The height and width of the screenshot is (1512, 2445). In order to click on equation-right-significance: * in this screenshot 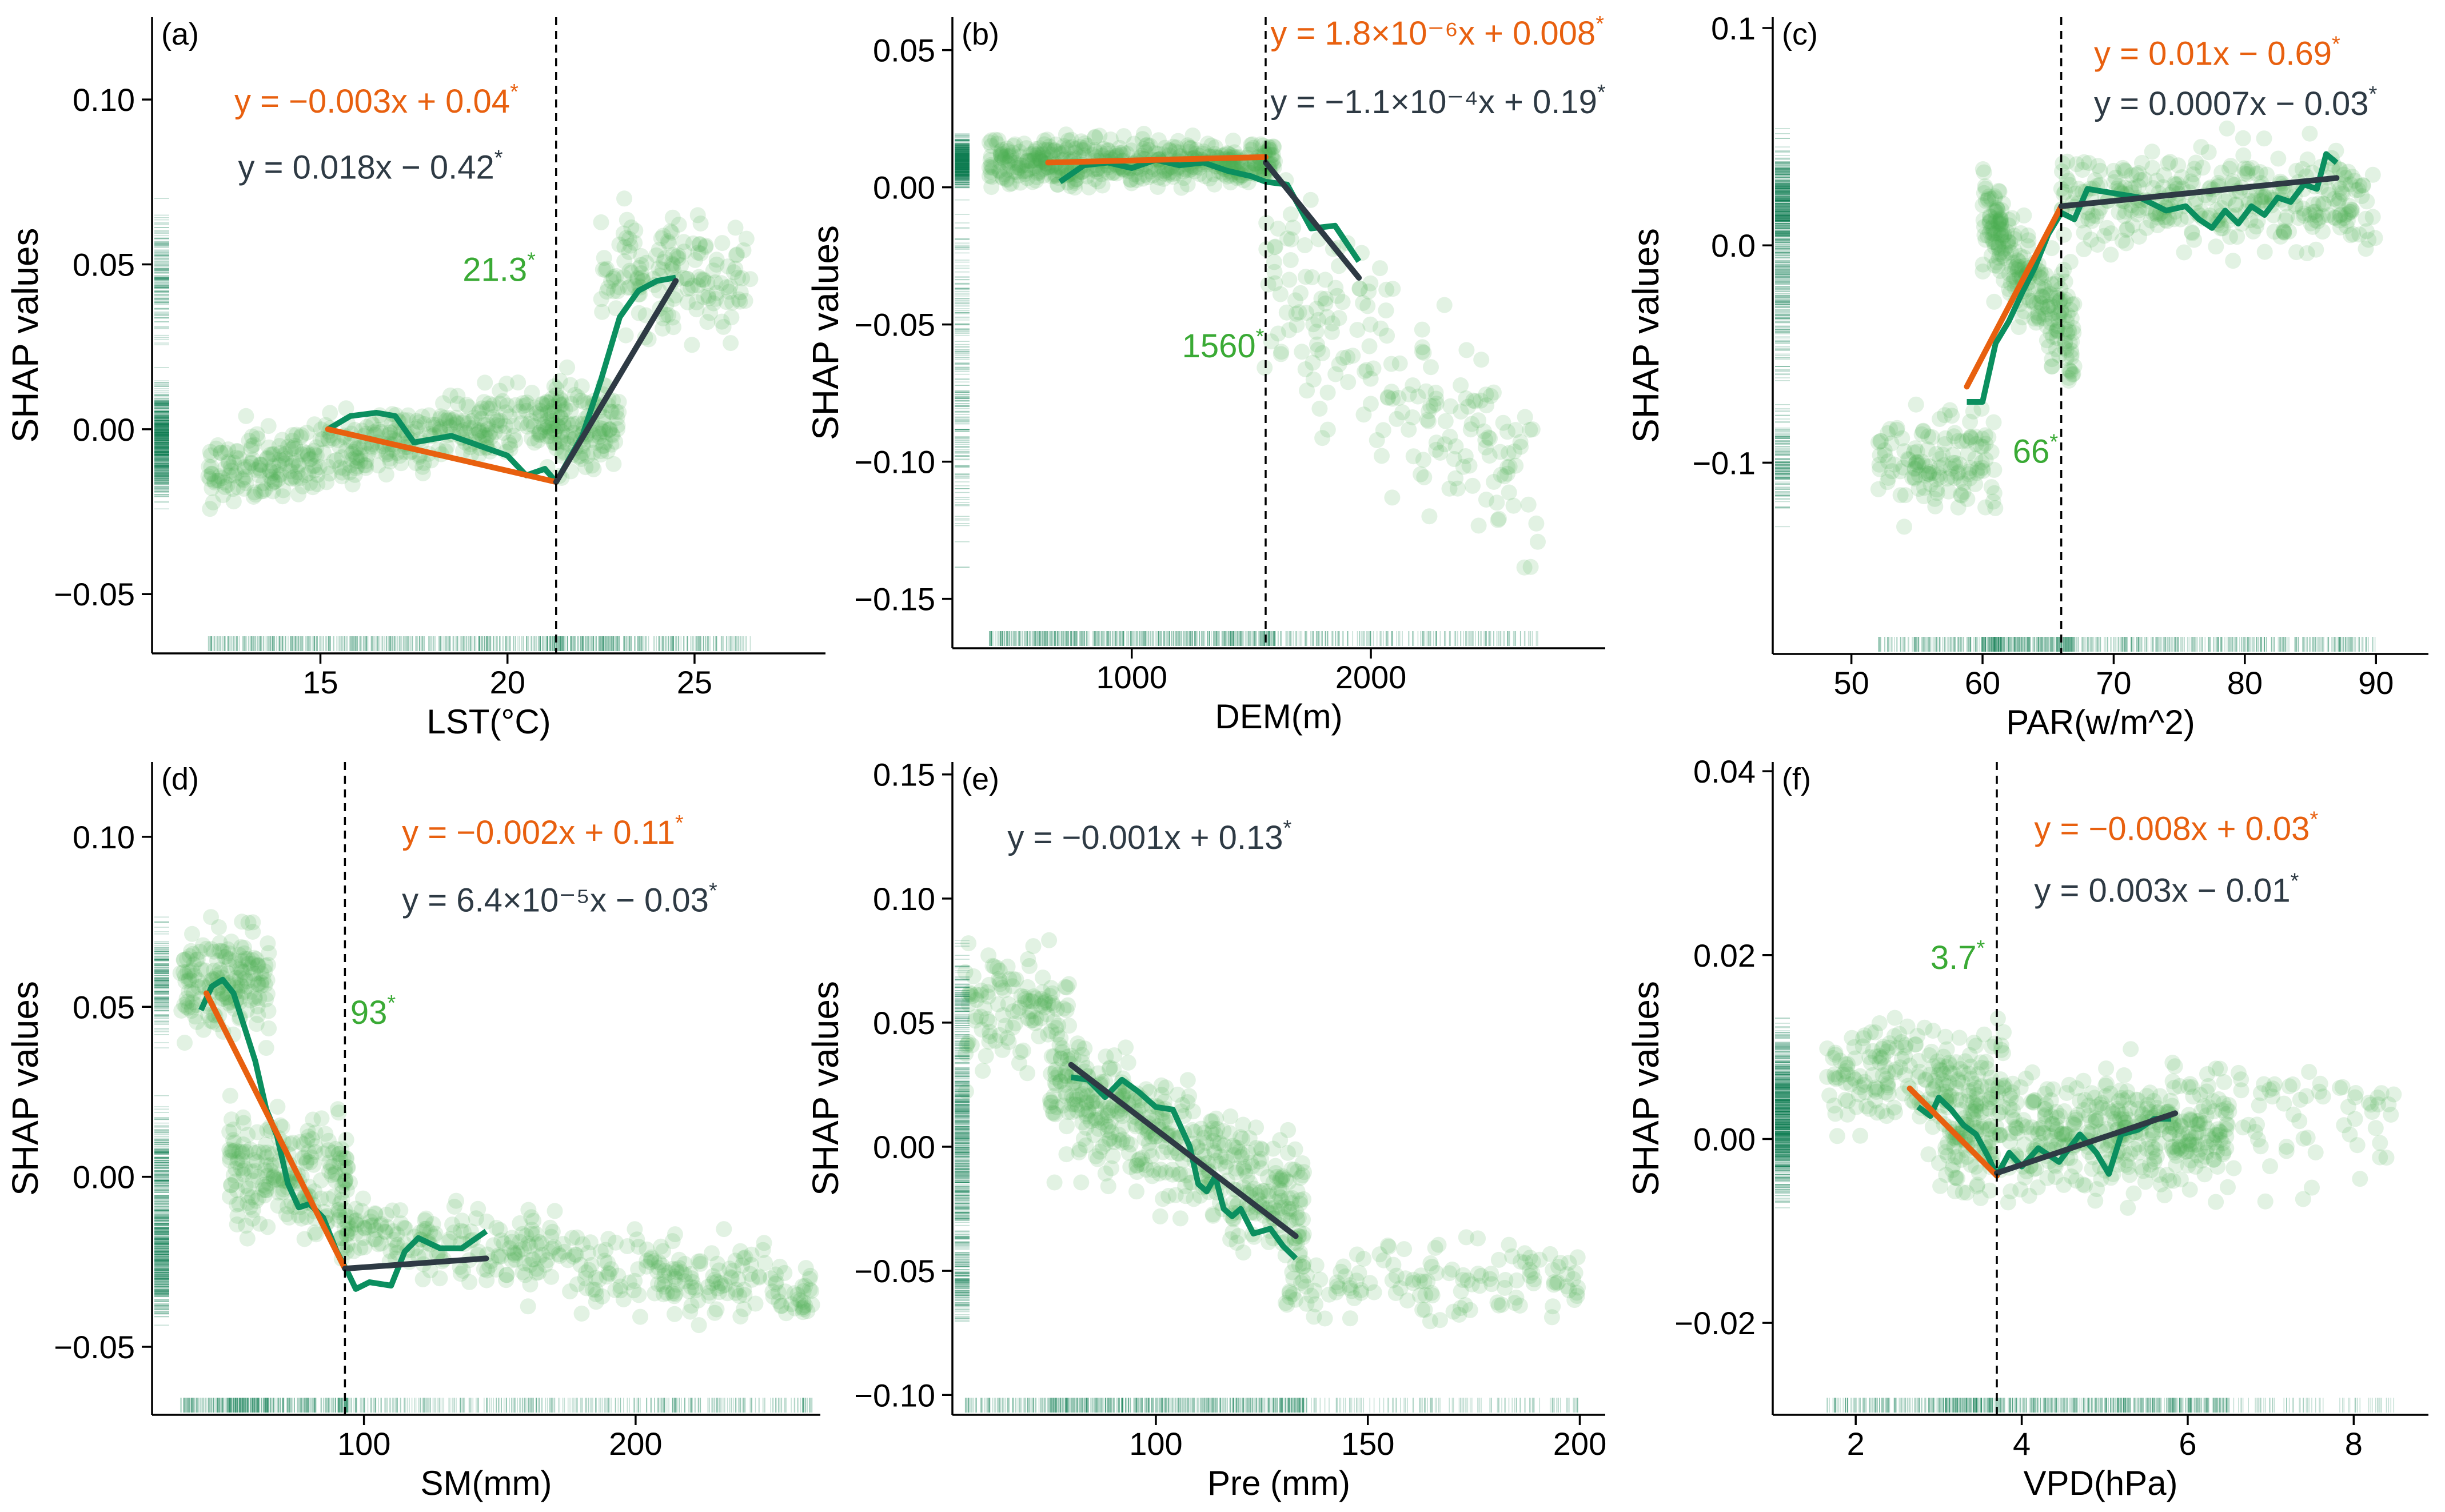, I will do `click(1602, 93)`.